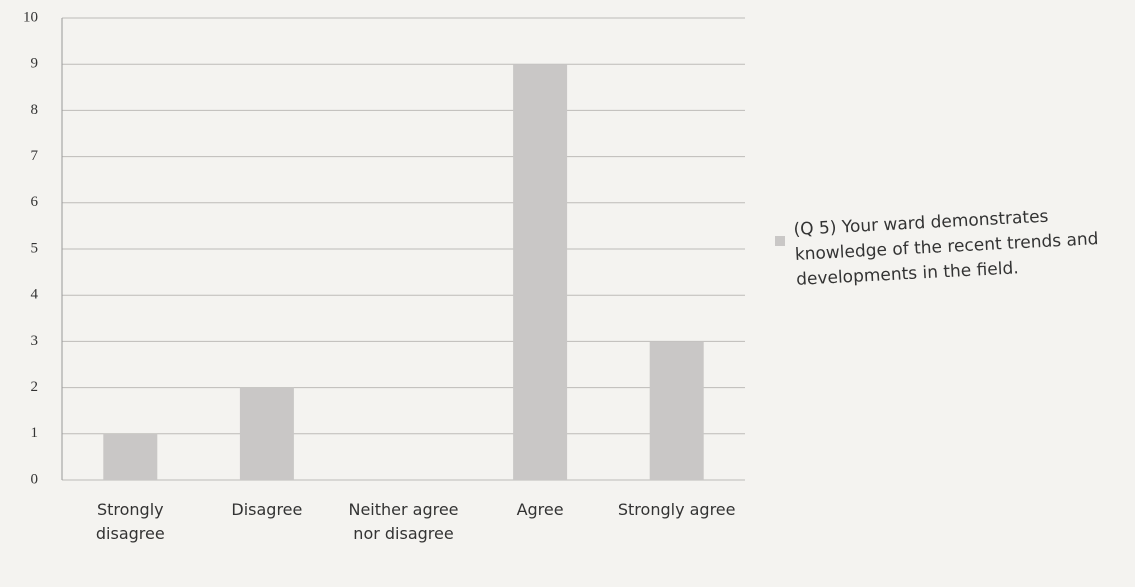 This screenshot has height=587, width=1135. I want to click on x-tick-label: Strongly agree, so click(676, 509).